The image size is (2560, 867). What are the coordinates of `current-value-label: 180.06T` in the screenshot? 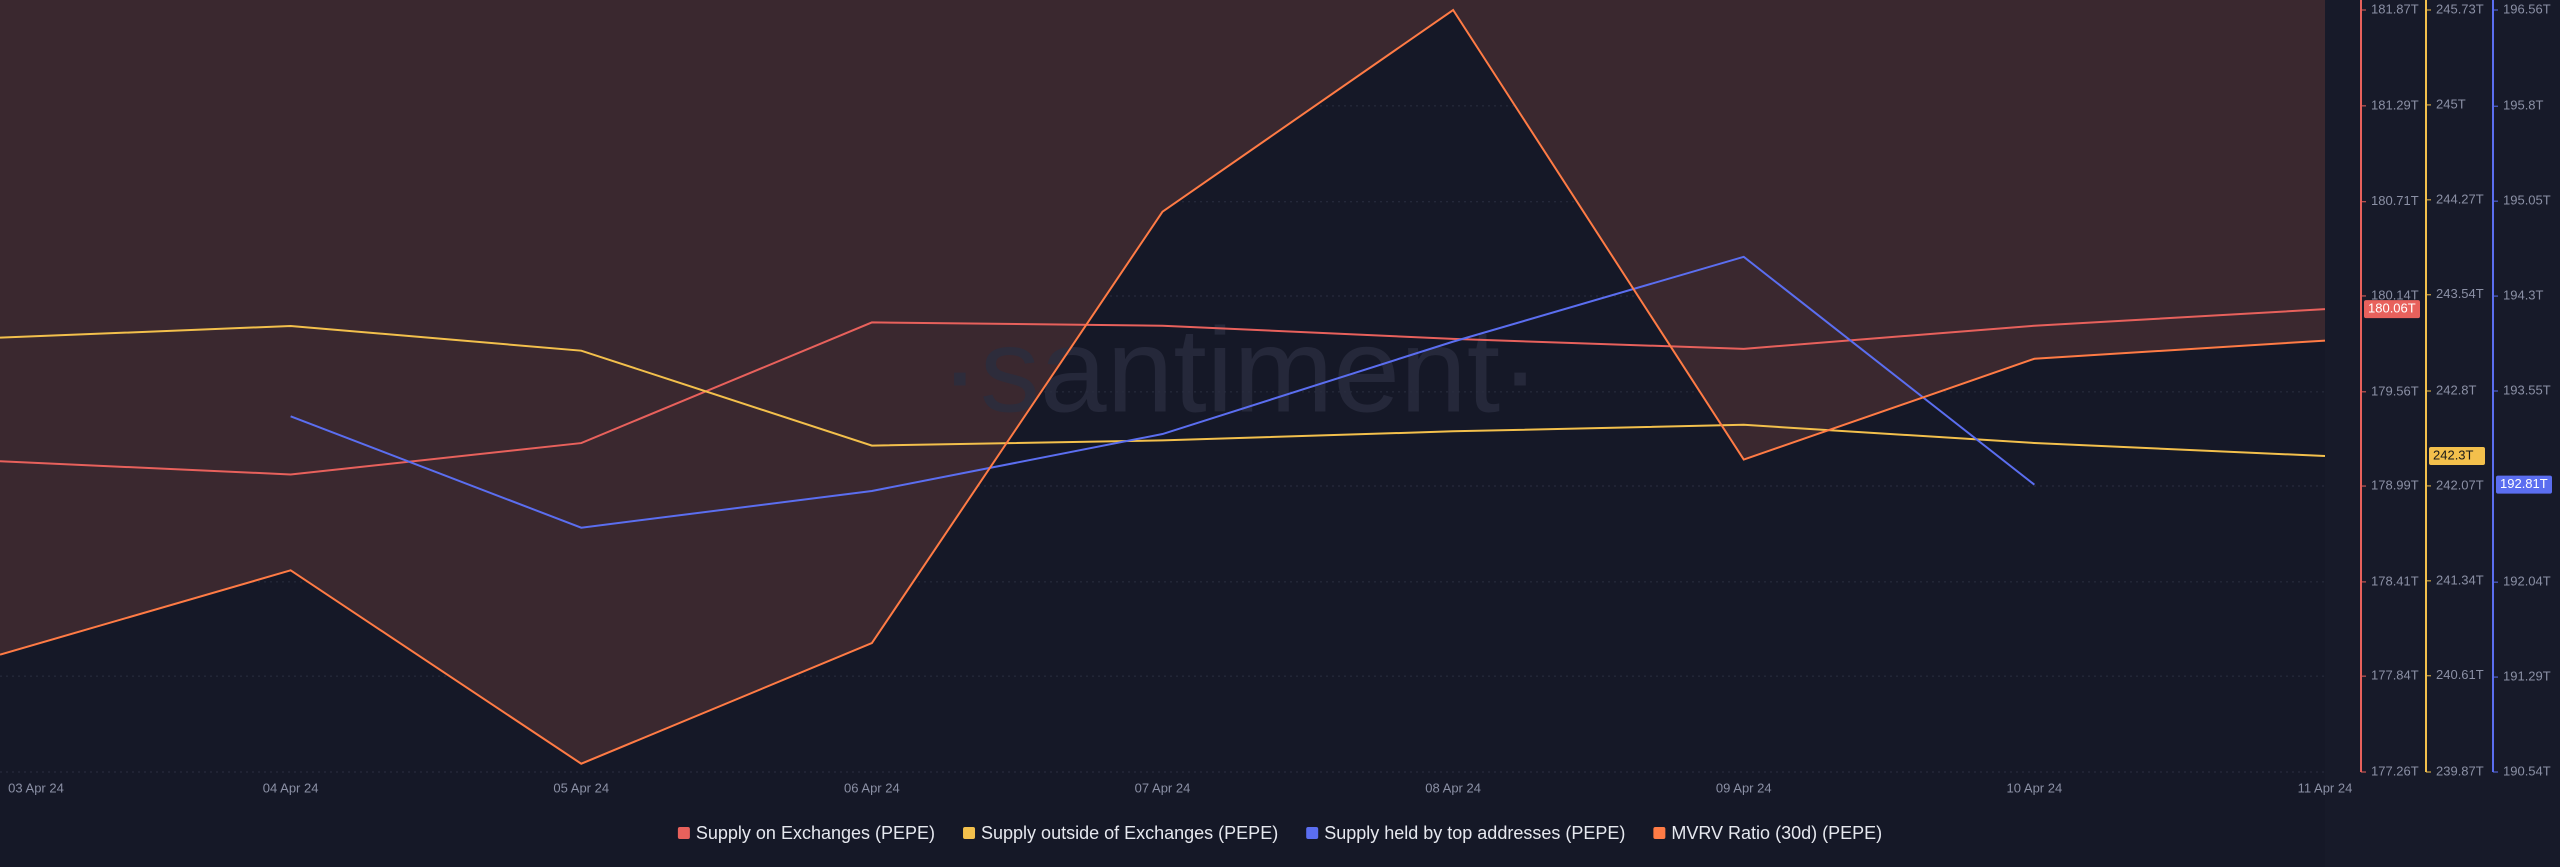 It's located at (2392, 308).